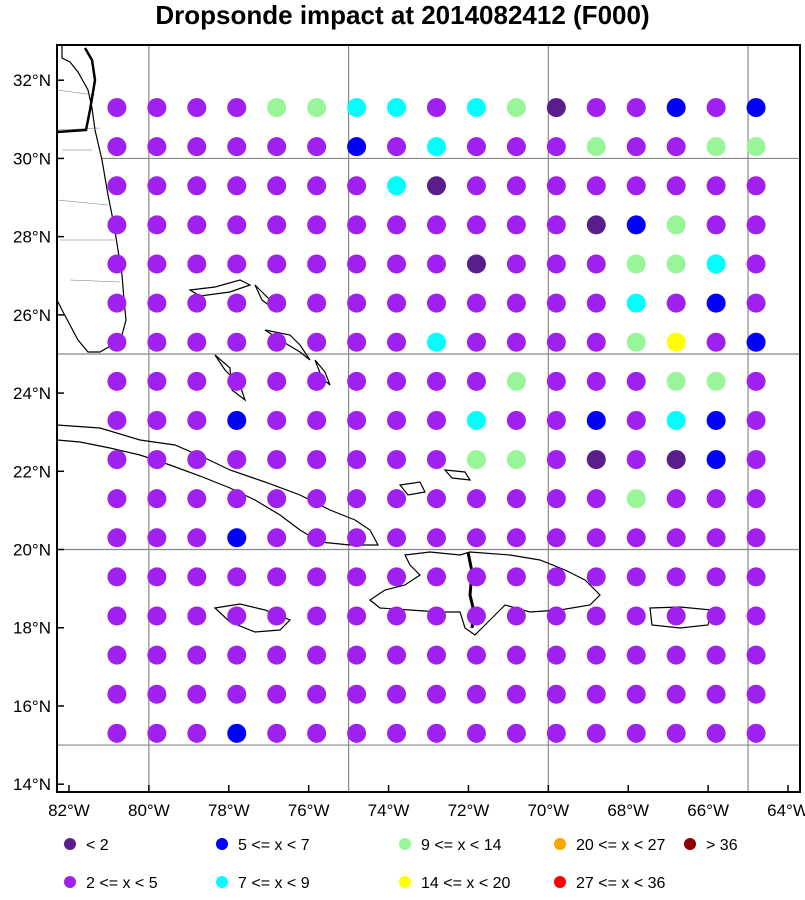 This screenshot has width=805, height=900. What do you see at coordinates (32, 80) in the screenshot?
I see `lat-tick-label: 32°N` at bounding box center [32, 80].